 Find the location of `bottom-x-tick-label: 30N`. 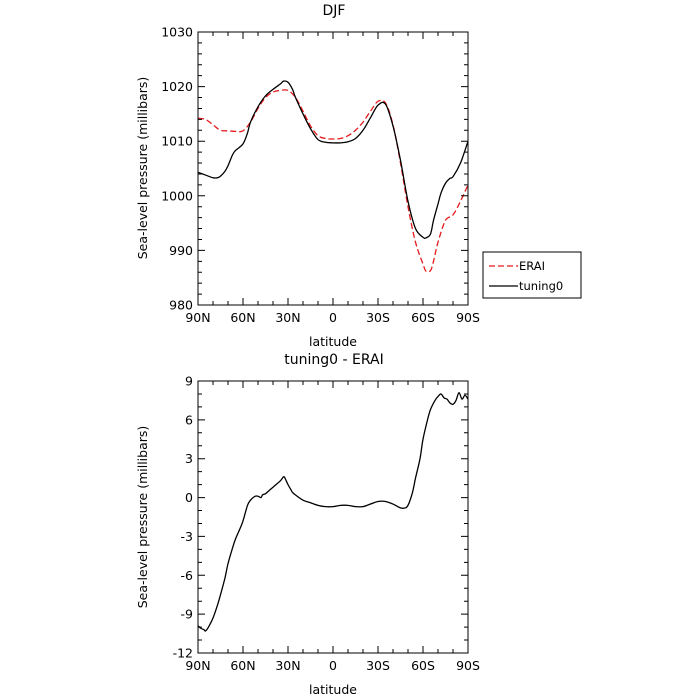

bottom-x-tick-label: 30N is located at coordinates (287, 665).